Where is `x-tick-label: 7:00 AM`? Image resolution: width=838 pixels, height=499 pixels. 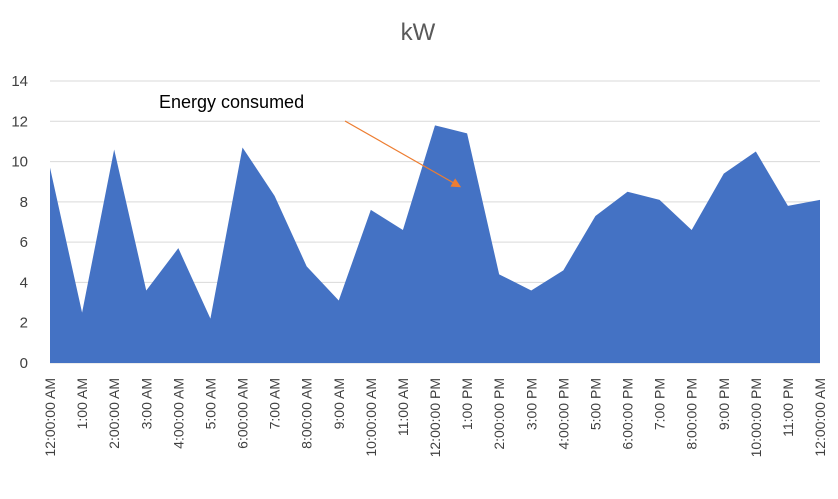
x-tick-label: 7:00 AM is located at coordinates (275, 403).